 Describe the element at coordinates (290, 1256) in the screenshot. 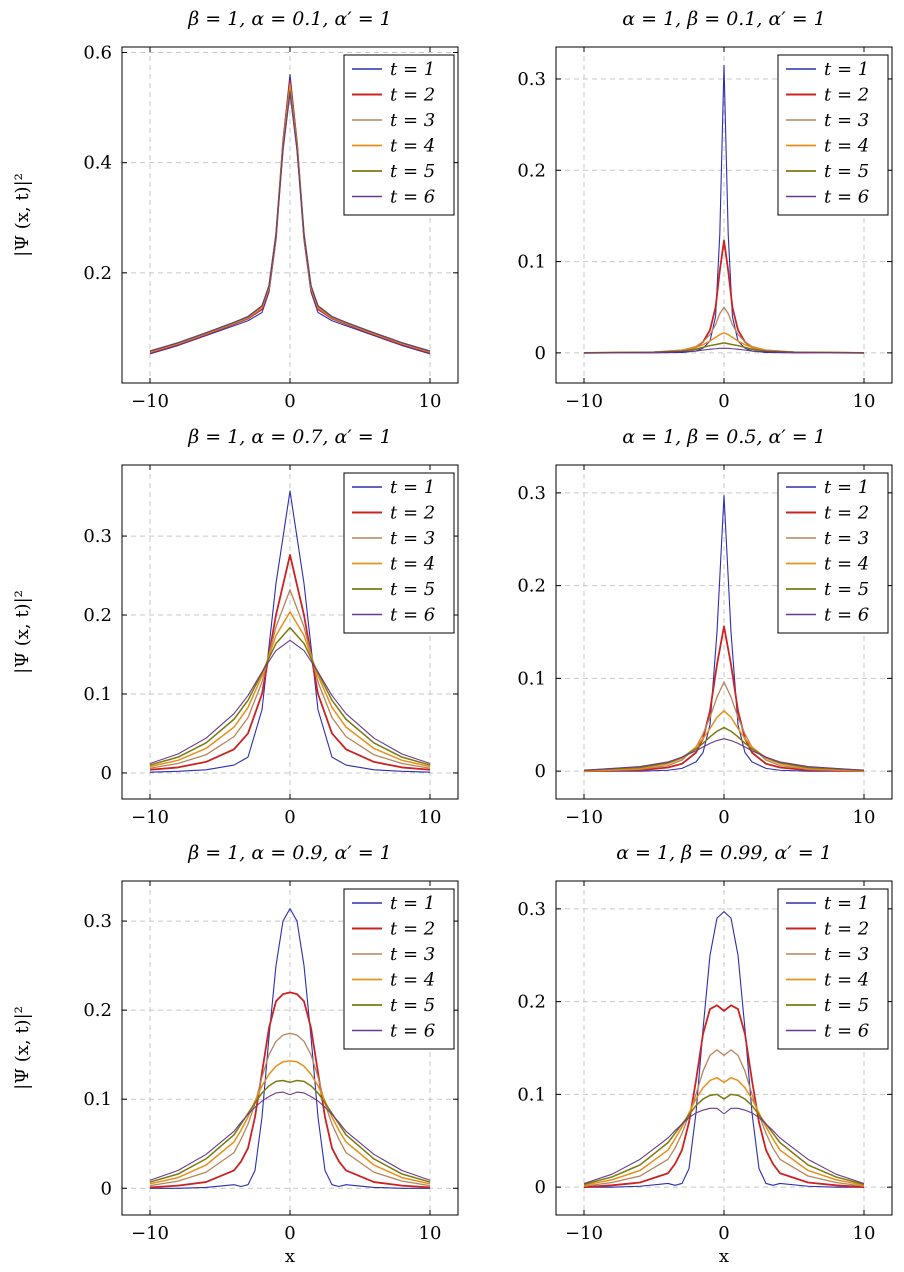

I see `x-axis-label: x` at that location.